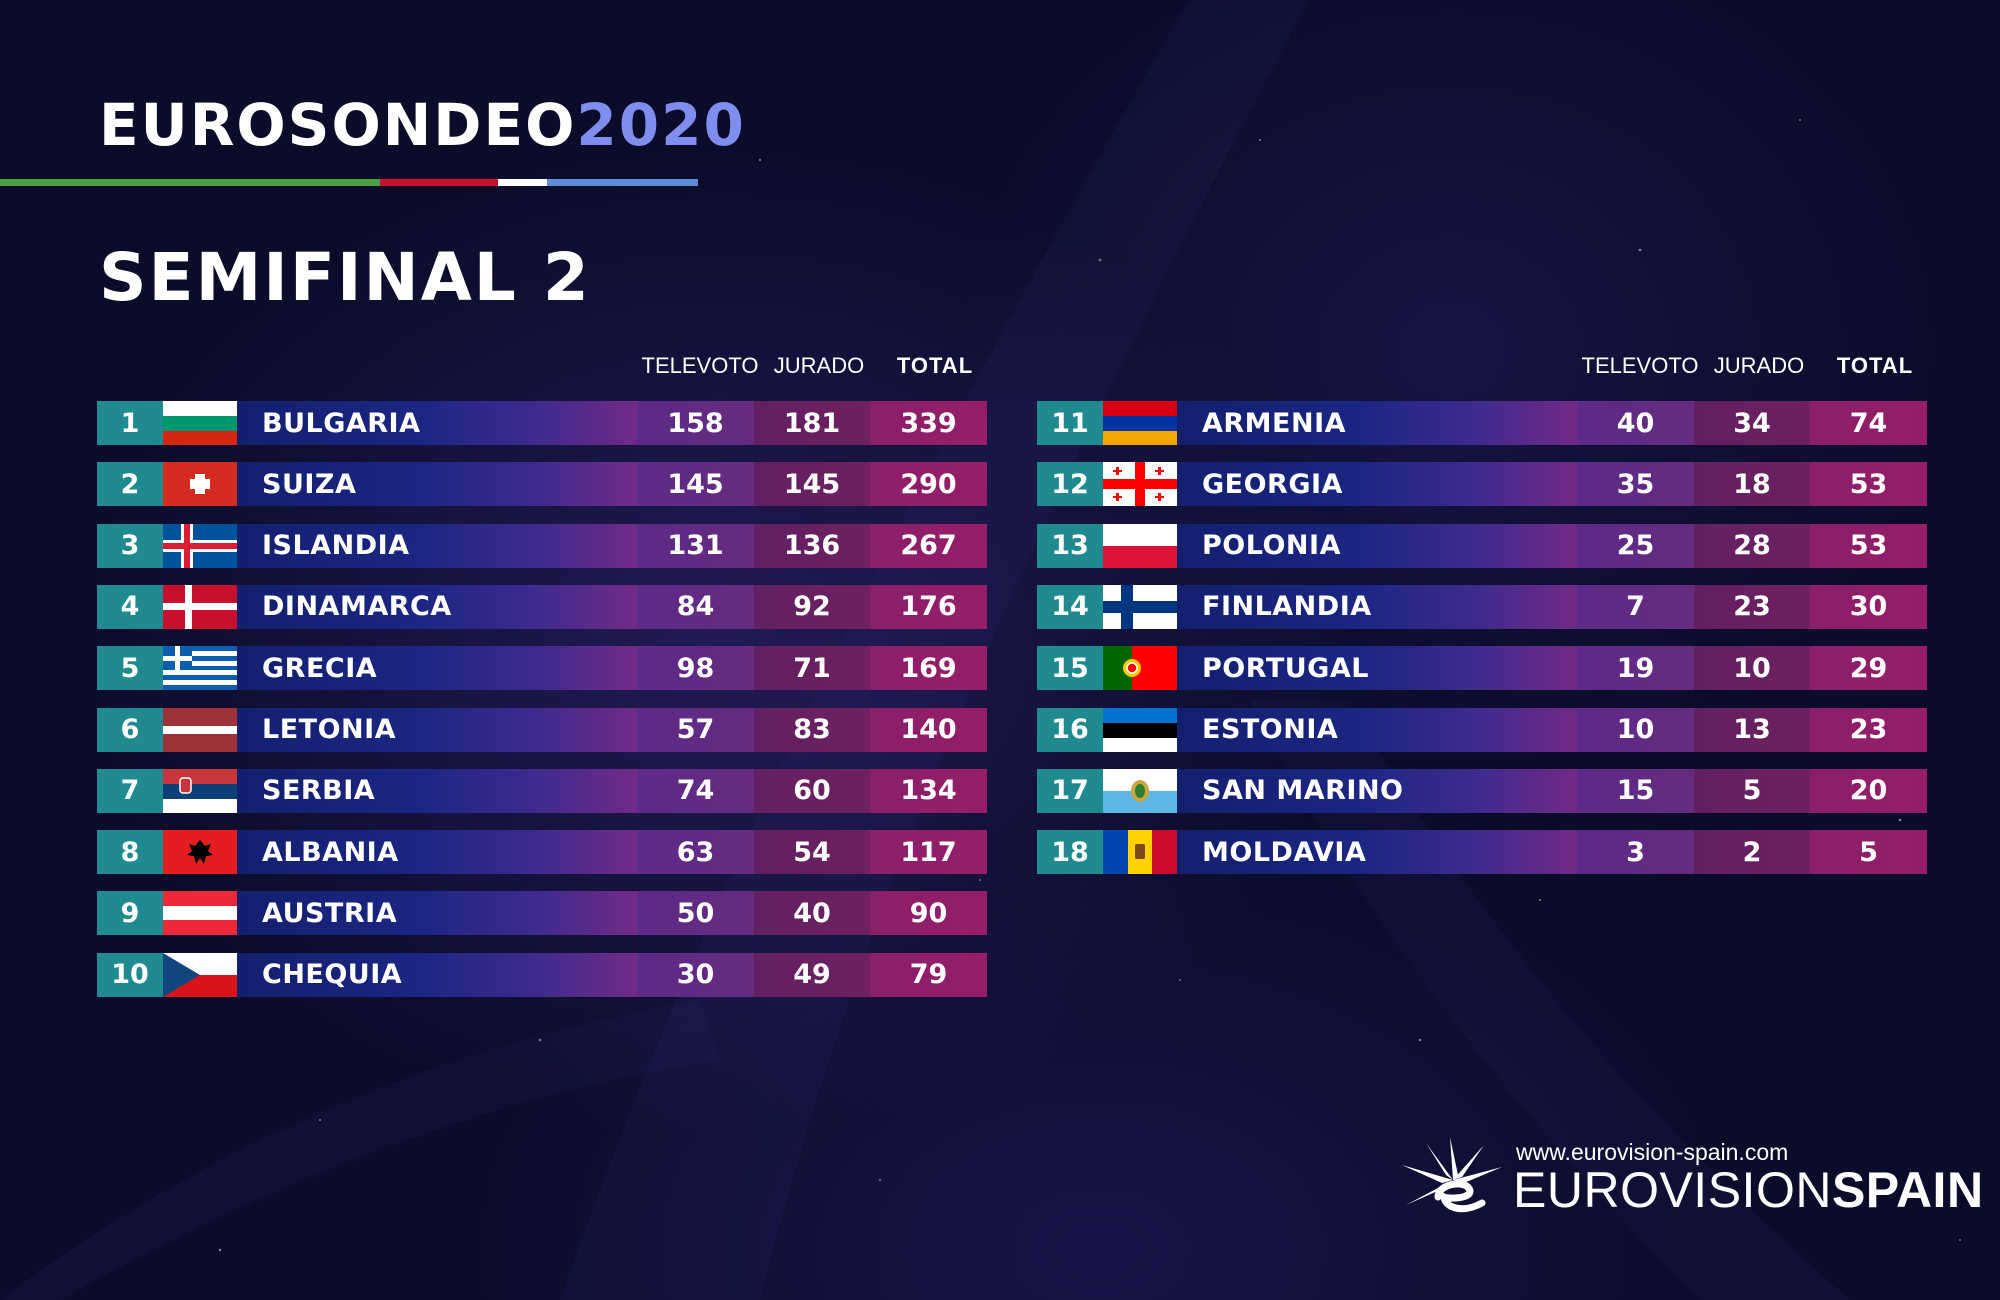 The width and height of the screenshot is (2000, 1300). What do you see at coordinates (812, 852) in the screenshot?
I see `jurado-score: 54` at bounding box center [812, 852].